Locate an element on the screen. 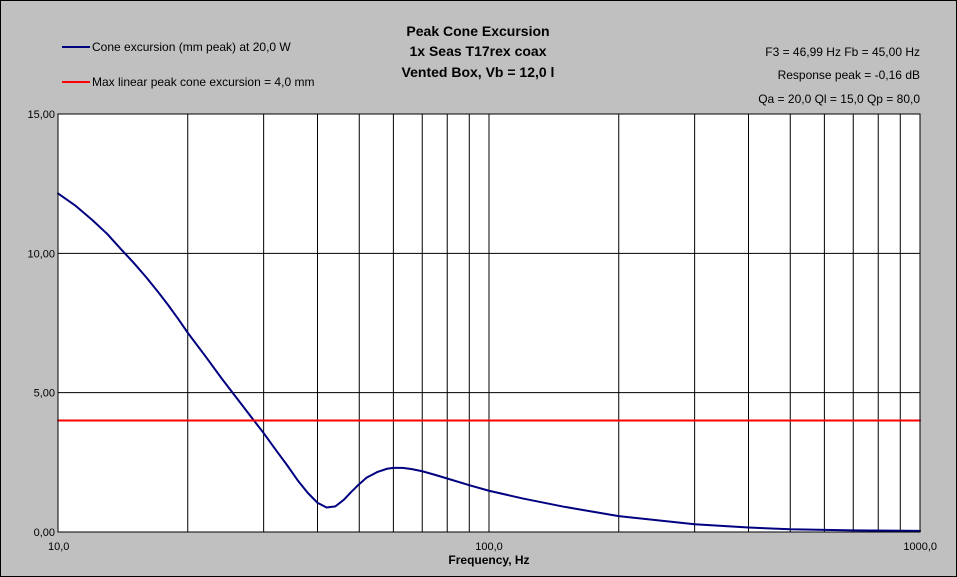  y-axis-ticks: 0,00 5,00 10,00 15,00 is located at coordinates (41, 324).